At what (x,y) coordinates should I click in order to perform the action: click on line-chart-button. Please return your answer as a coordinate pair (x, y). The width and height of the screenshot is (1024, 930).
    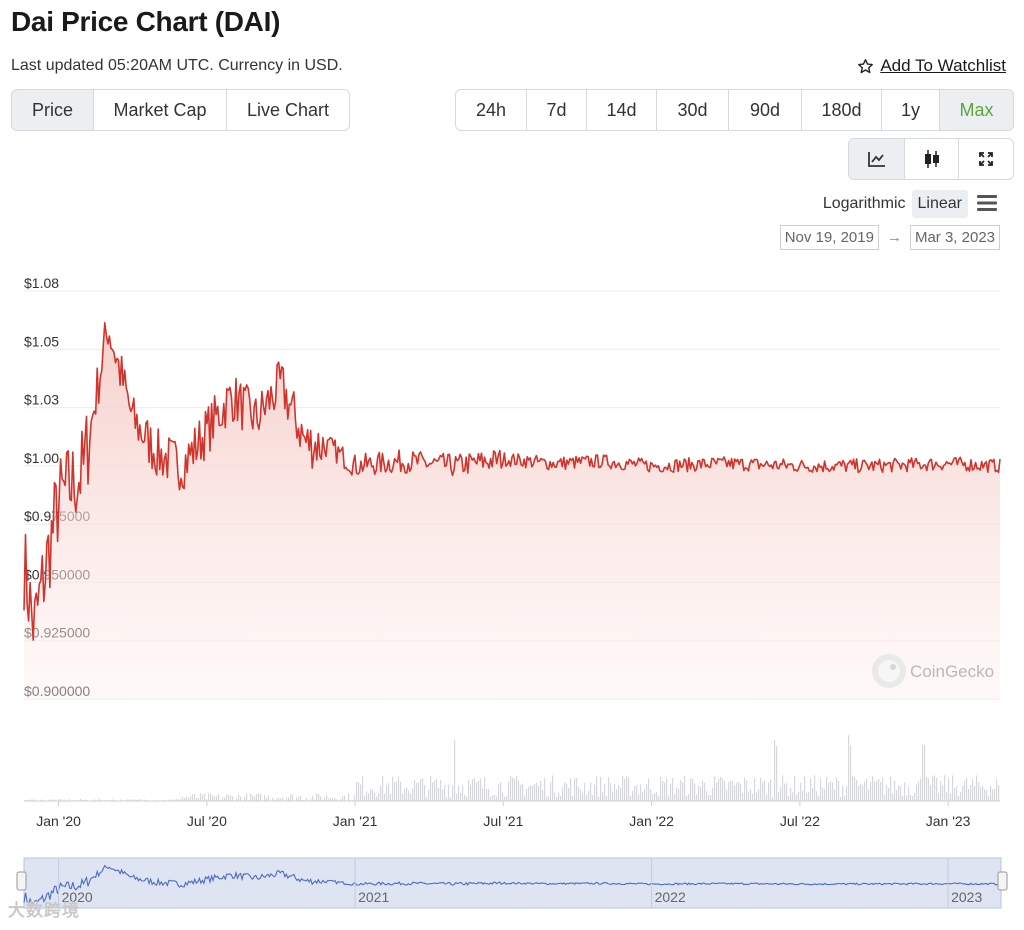
    Looking at the image, I should click on (877, 159).